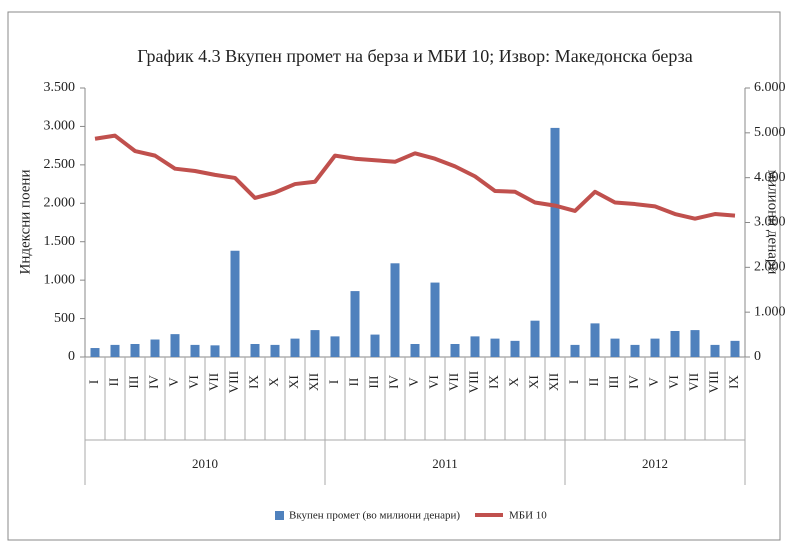 The height and width of the screenshot is (543, 788). Describe the element at coordinates (25, 222) in the screenshot. I see `y-axis-label: Индексни поени` at that location.